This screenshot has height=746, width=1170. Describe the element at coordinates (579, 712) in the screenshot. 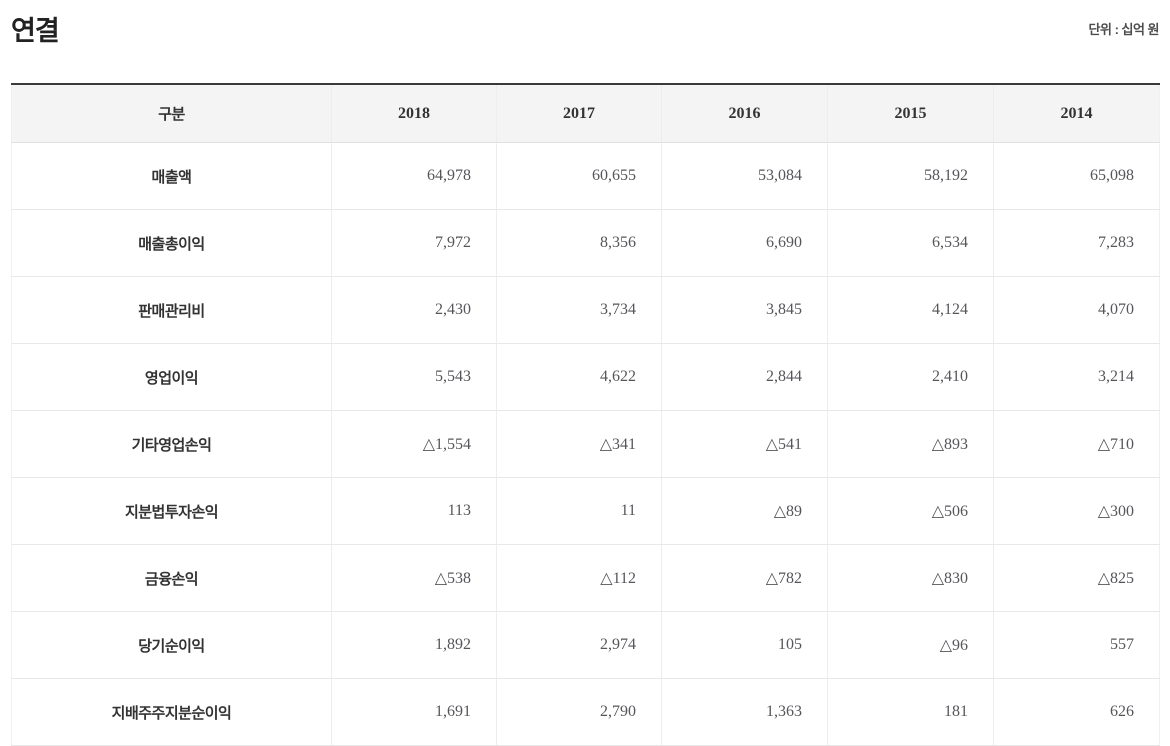

I see `value-cell: 2,790` at that location.